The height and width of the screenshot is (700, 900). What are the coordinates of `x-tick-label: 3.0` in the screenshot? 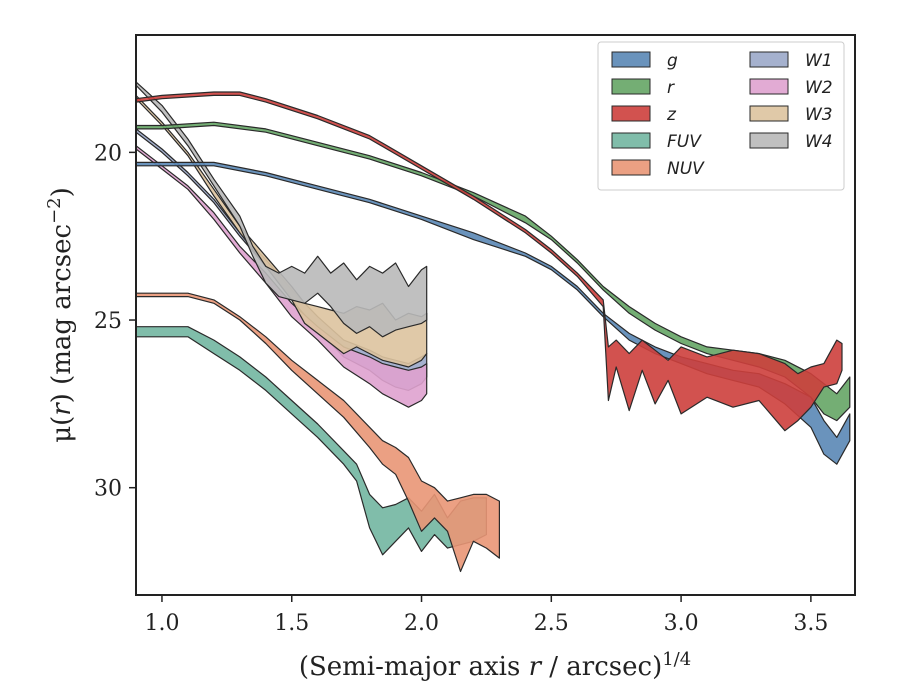 It's located at (681, 623).